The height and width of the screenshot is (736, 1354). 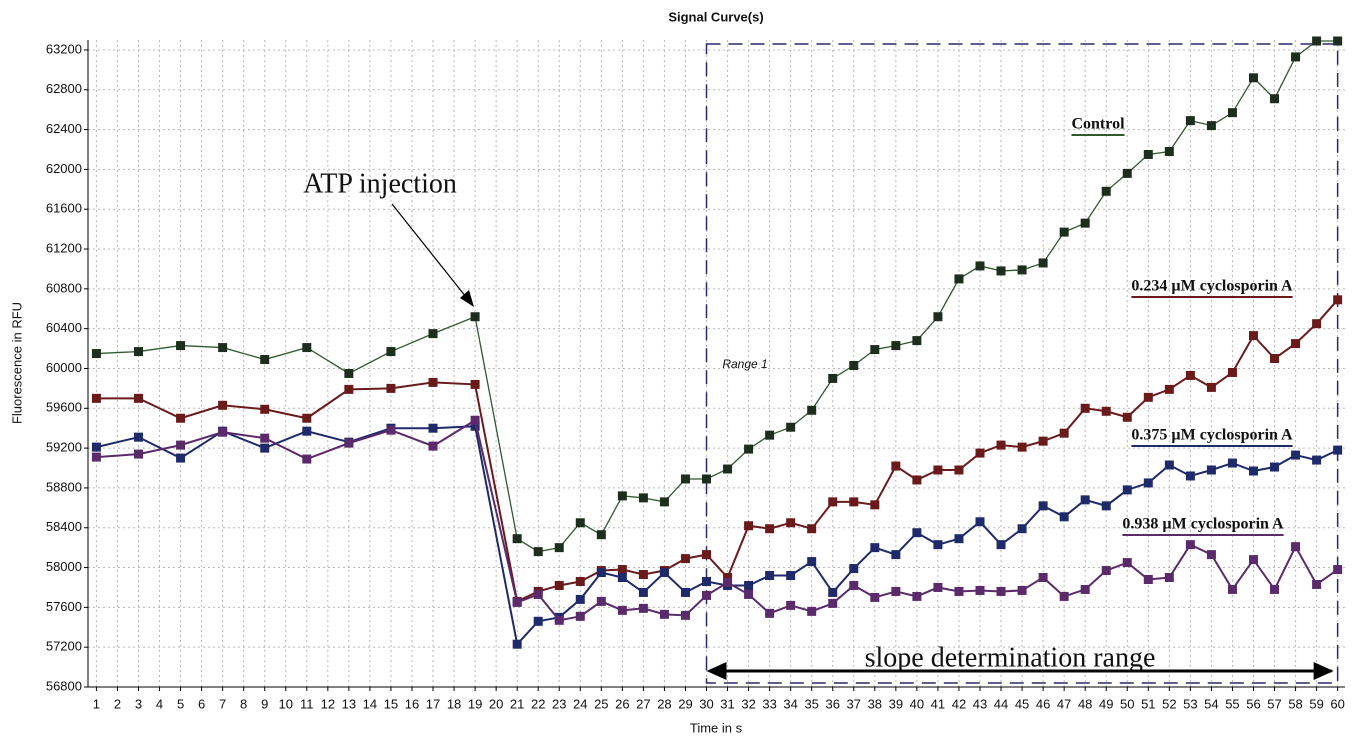 What do you see at coordinates (727, 703) in the screenshot?
I see `x-tick-label: 31` at bounding box center [727, 703].